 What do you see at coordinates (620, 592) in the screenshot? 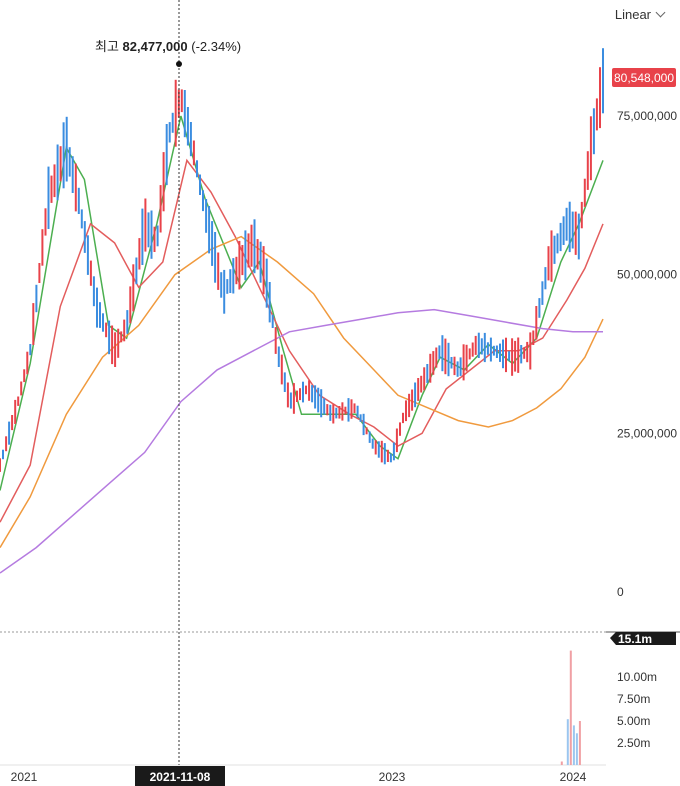
I see `price-tick-label: 0` at bounding box center [620, 592].